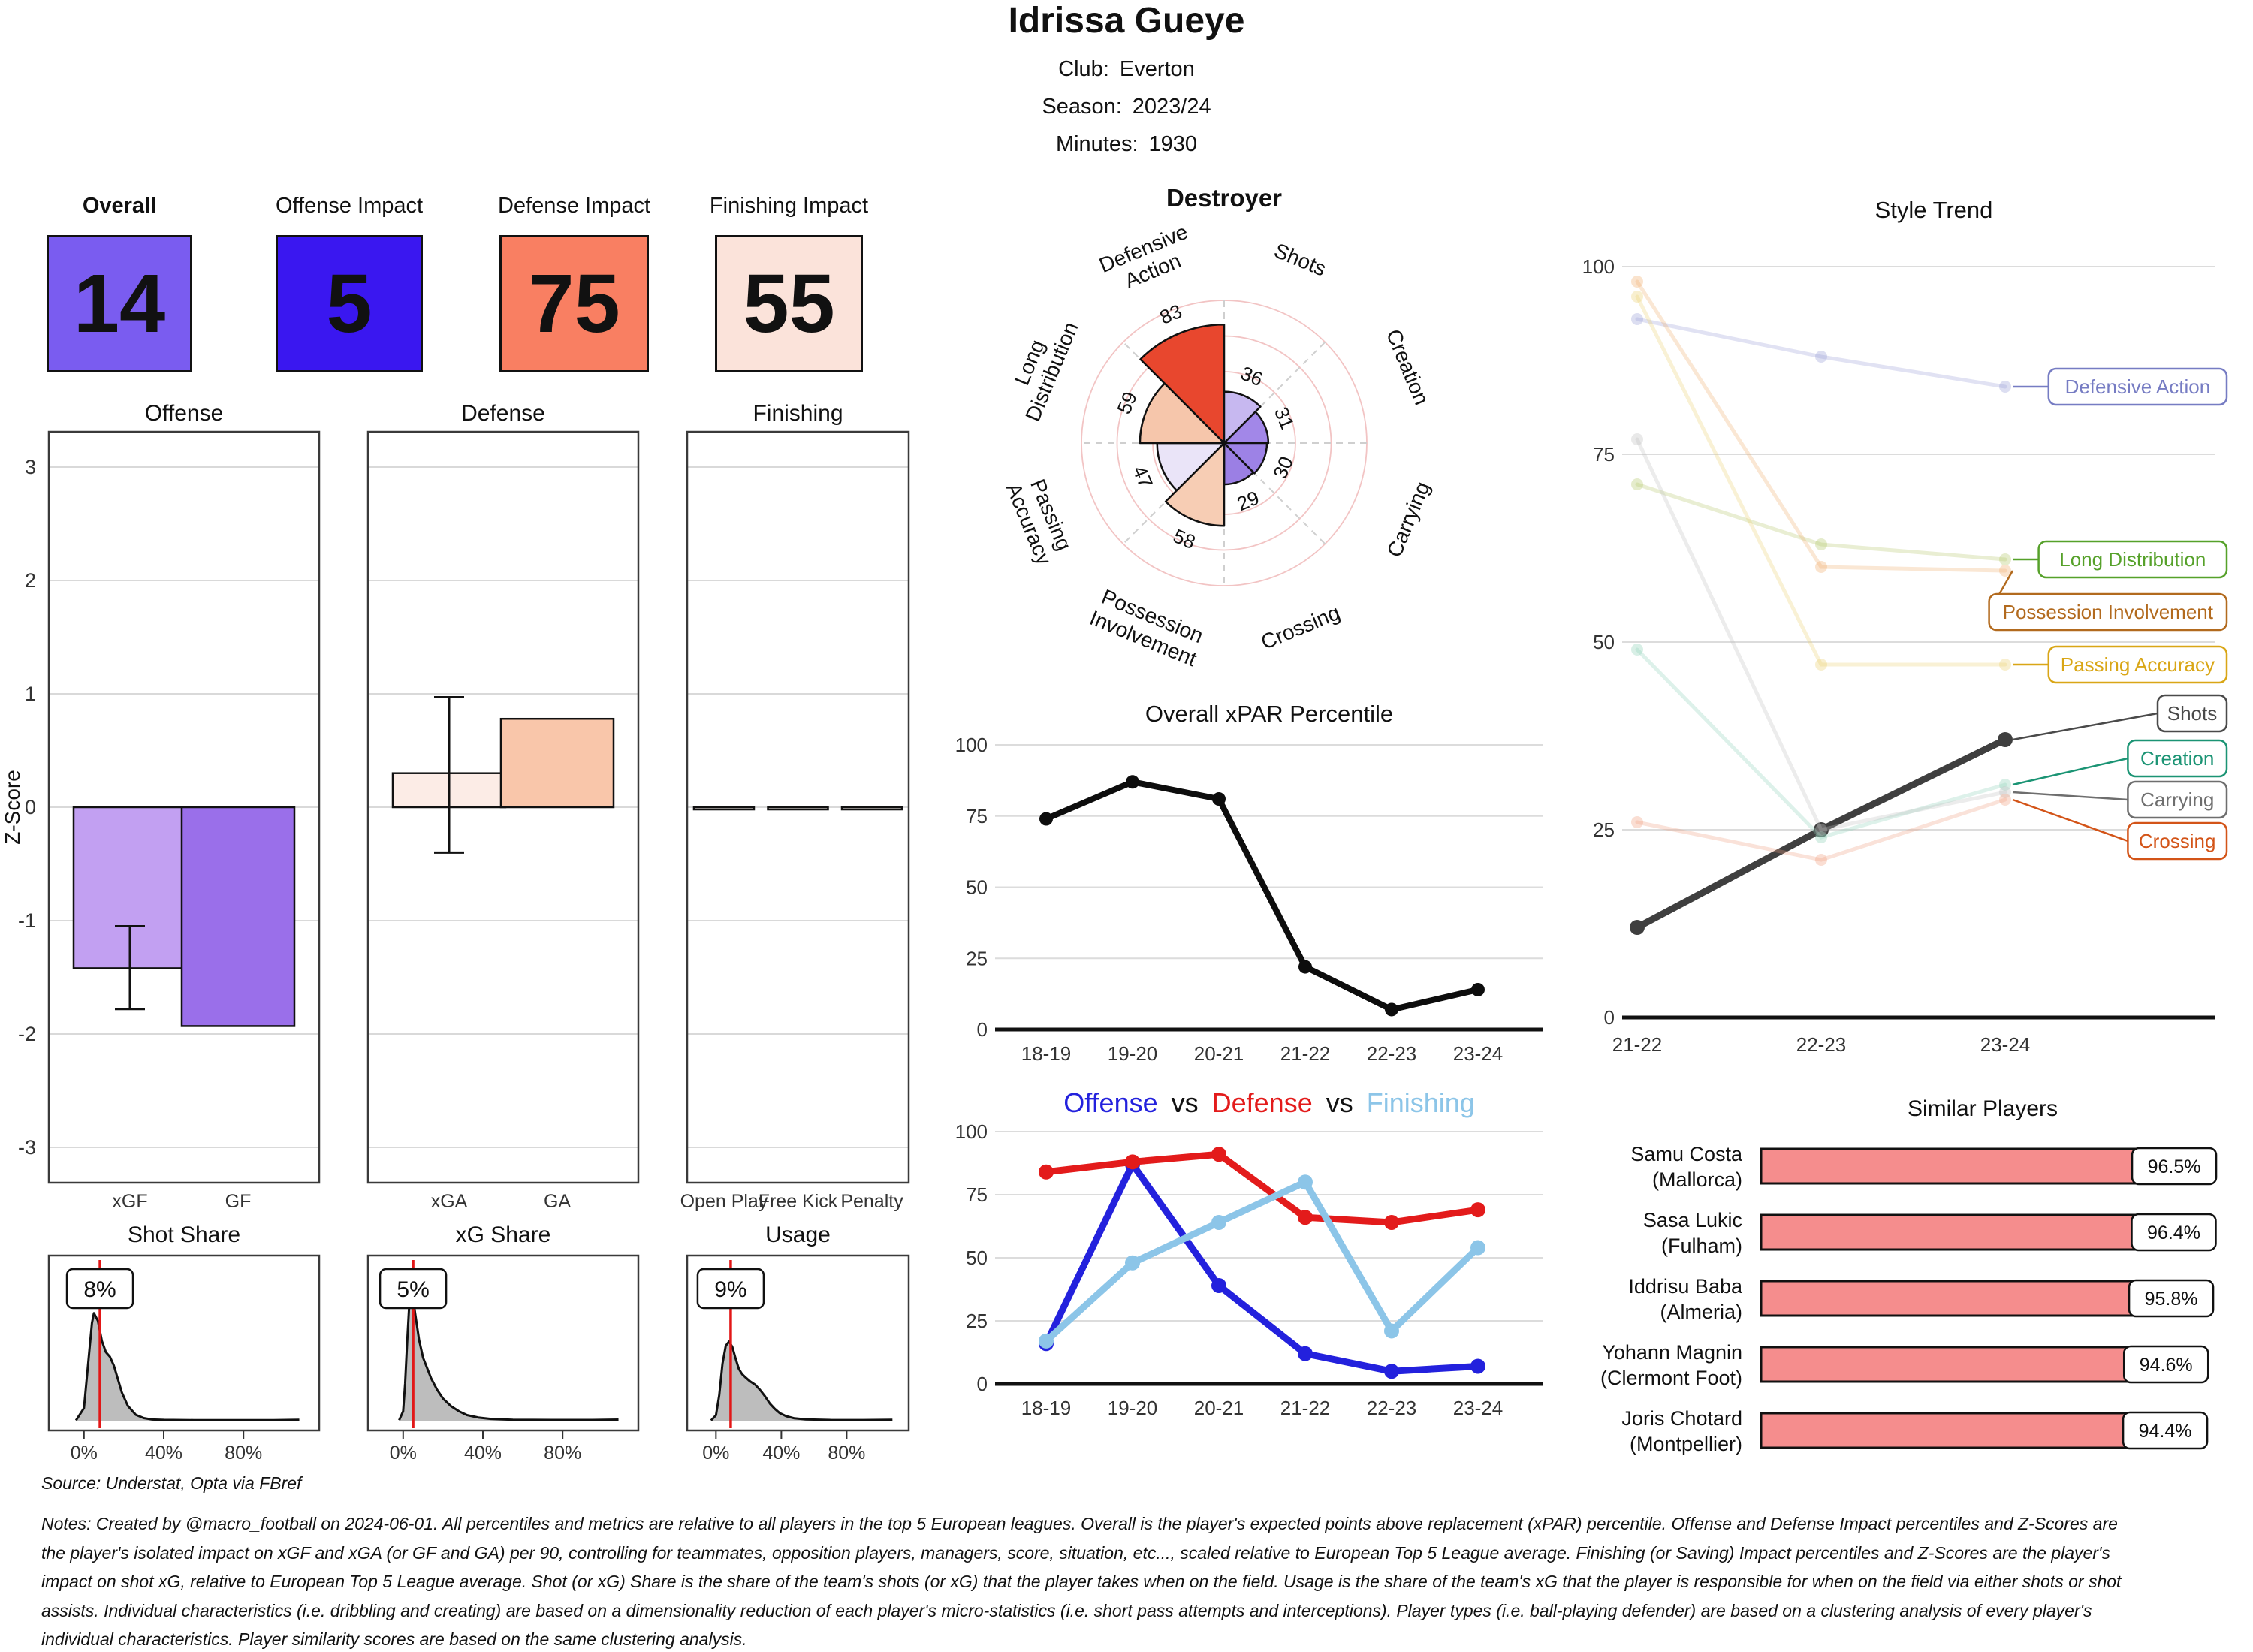  Describe the element at coordinates (164, 1453) in the screenshot. I see `xtick-label: 40%` at that location.